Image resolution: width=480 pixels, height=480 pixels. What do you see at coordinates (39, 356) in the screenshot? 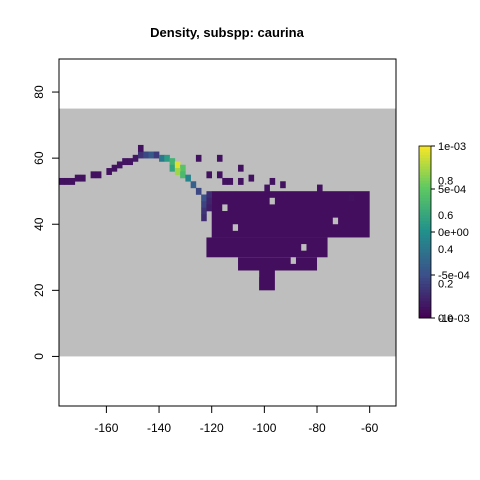
I see `y-tick-label: 0` at bounding box center [39, 356].